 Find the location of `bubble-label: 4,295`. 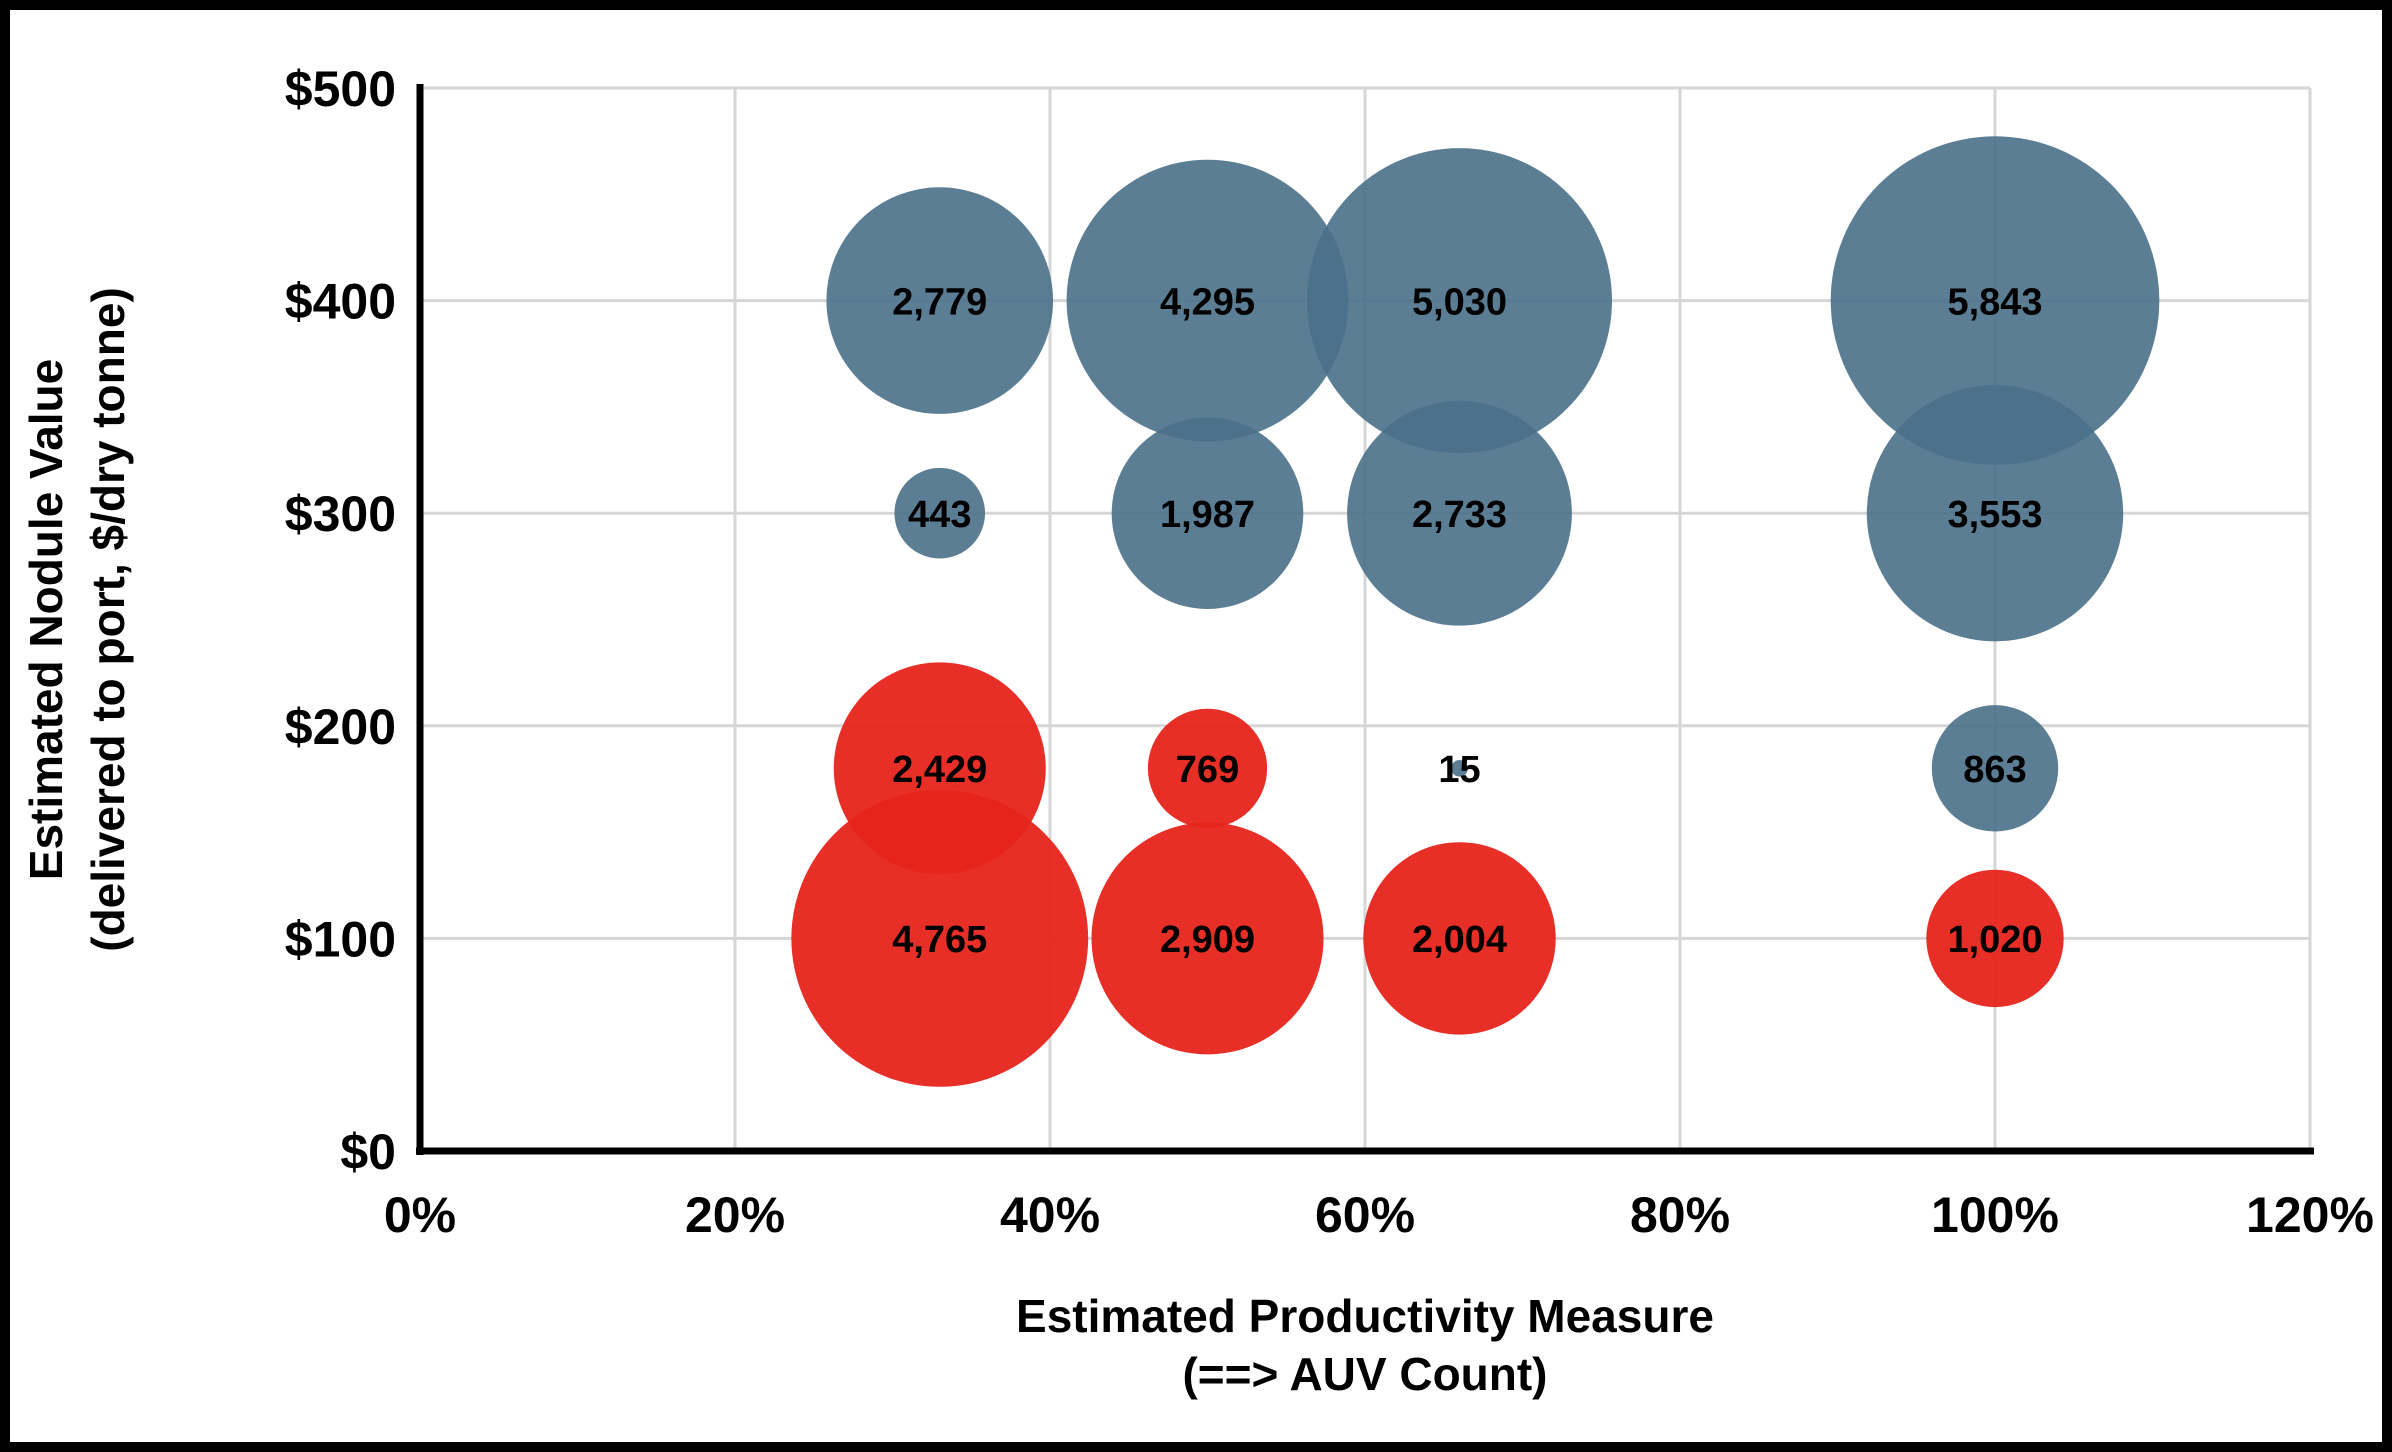

bubble-label: 4,295 is located at coordinates (1207, 302).